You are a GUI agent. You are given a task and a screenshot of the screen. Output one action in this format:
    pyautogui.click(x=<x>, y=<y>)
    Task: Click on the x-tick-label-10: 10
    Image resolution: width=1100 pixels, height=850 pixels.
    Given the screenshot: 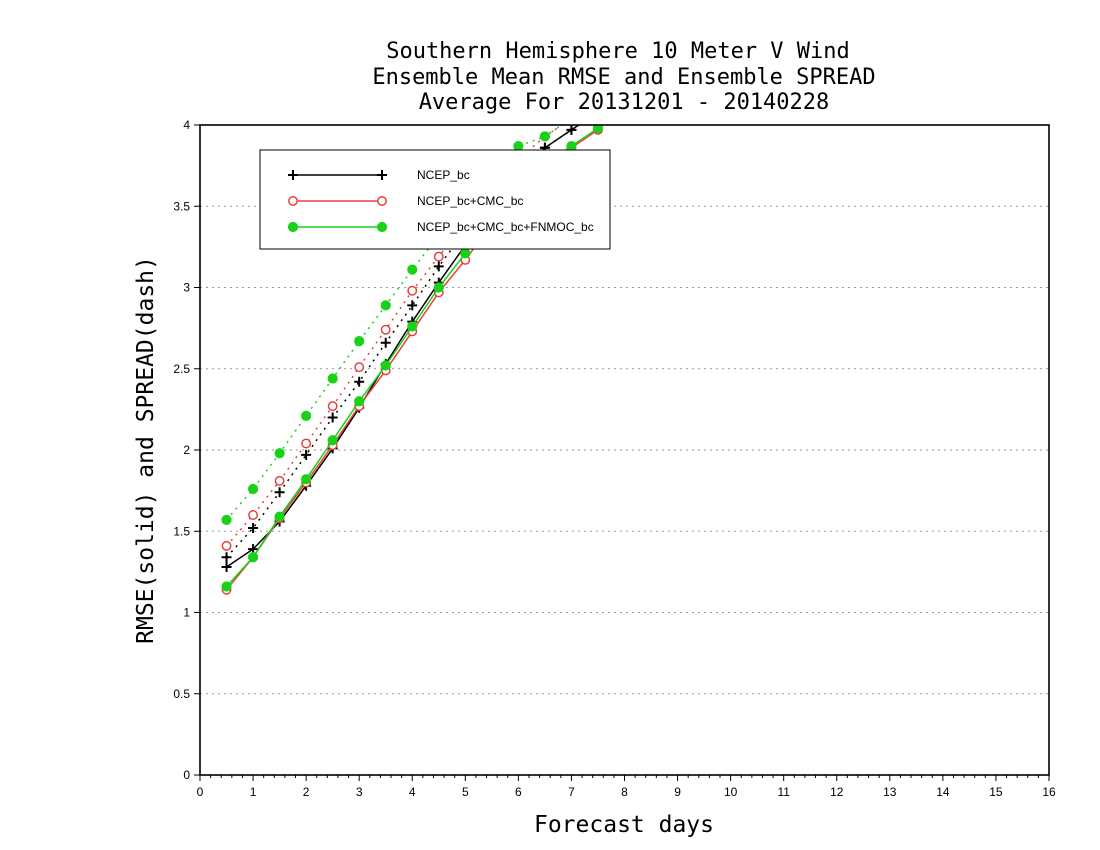 What is the action you would take?
    pyautogui.click(x=731, y=792)
    